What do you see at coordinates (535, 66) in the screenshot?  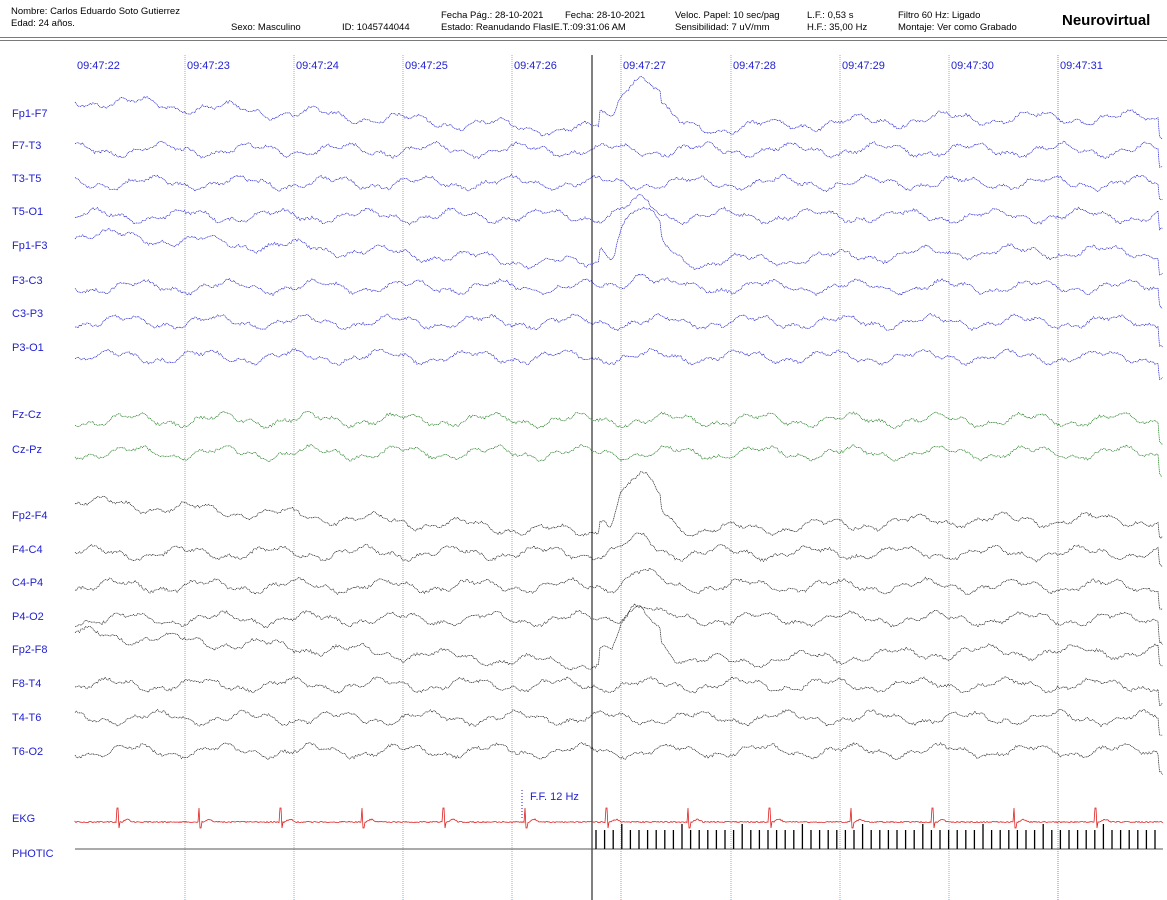 I see `timestamp-label: 09:47:26` at bounding box center [535, 66].